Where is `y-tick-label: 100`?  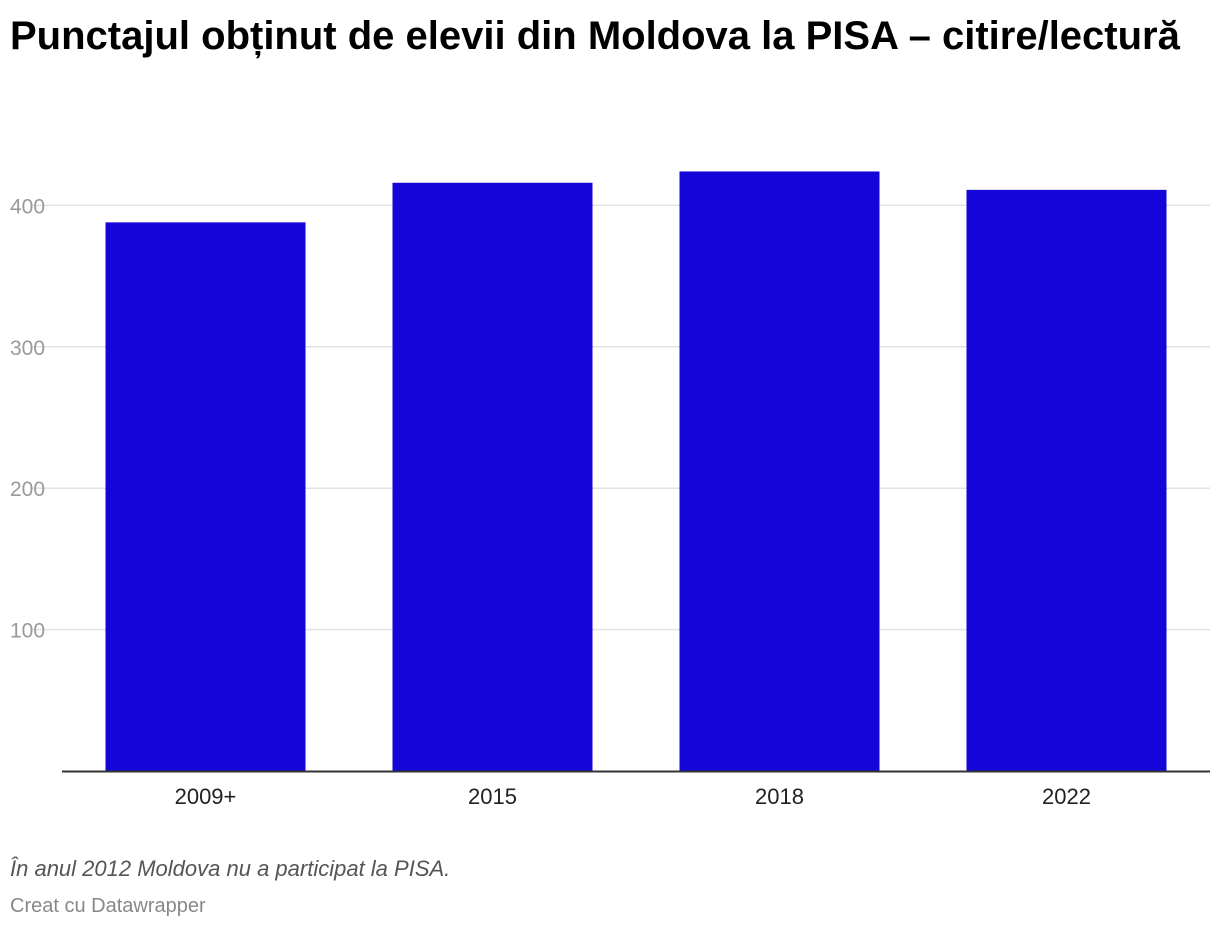 y-tick-label: 100 is located at coordinates (27, 631).